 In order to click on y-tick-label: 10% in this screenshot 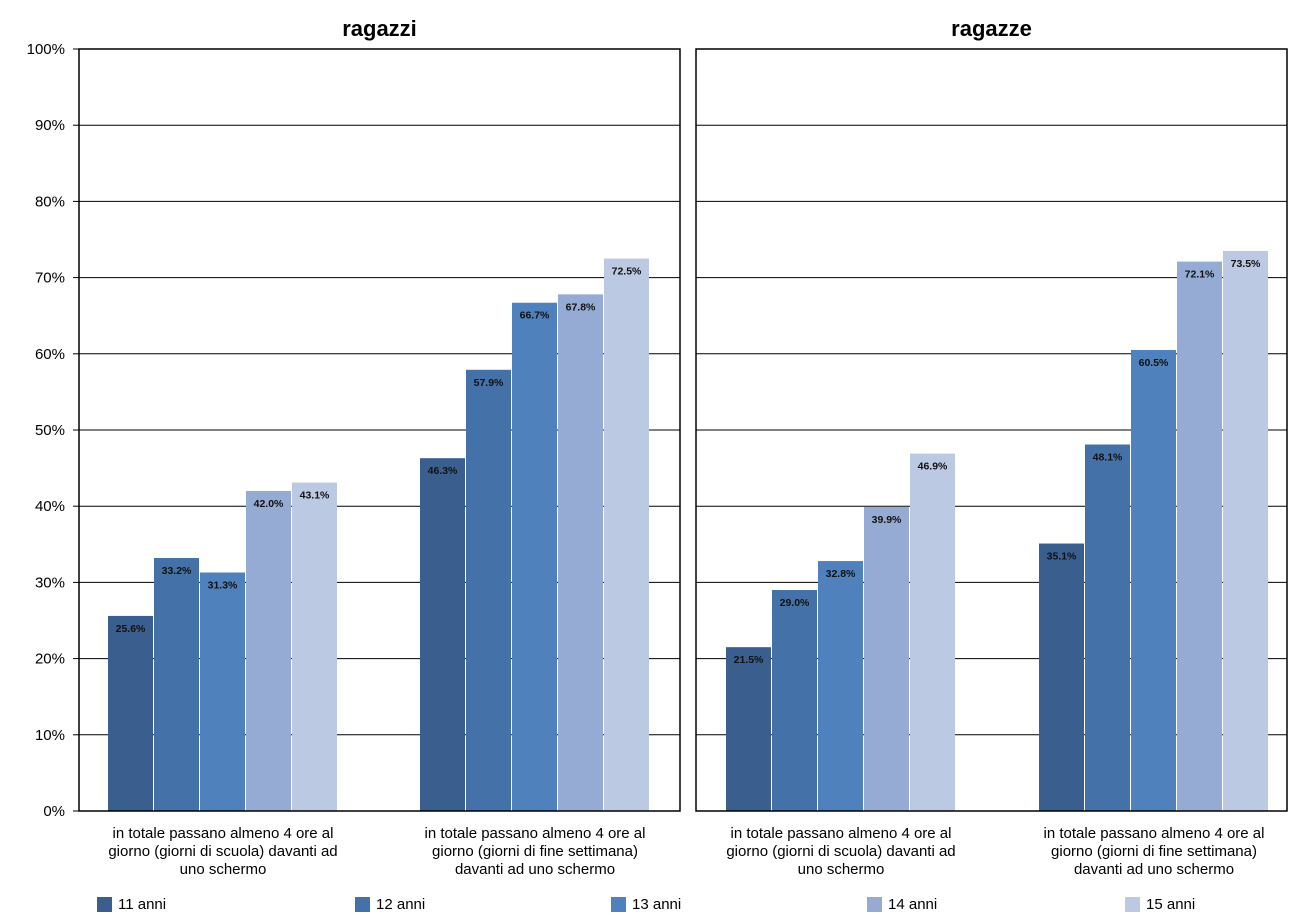, I will do `click(50, 735)`.